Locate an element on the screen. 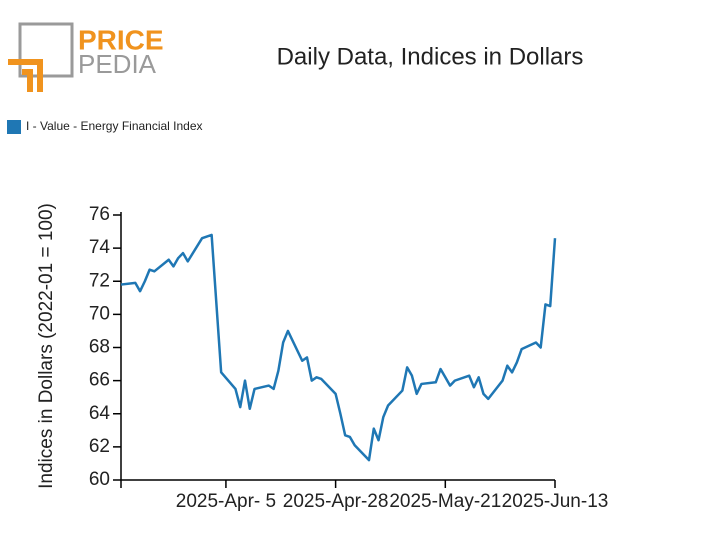 The width and height of the screenshot is (712, 560). y-tick-label: 74 is located at coordinates (100, 247).